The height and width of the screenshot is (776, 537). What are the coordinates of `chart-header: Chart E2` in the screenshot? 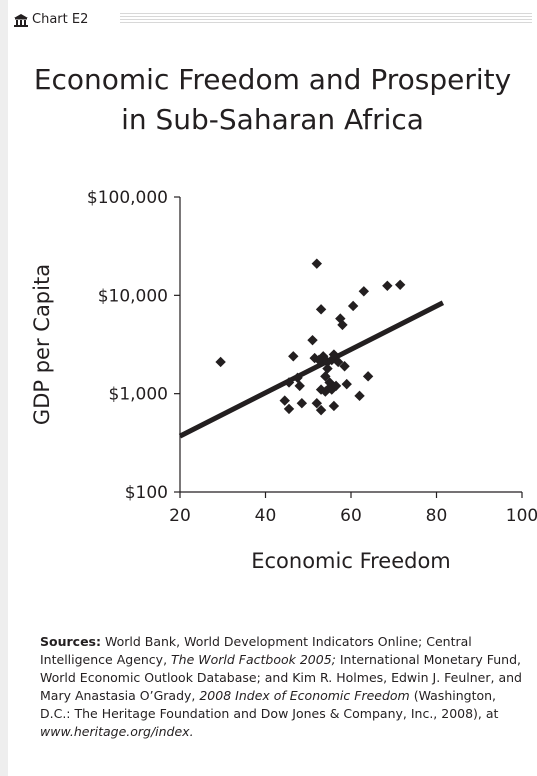 It's located at (270, 20).